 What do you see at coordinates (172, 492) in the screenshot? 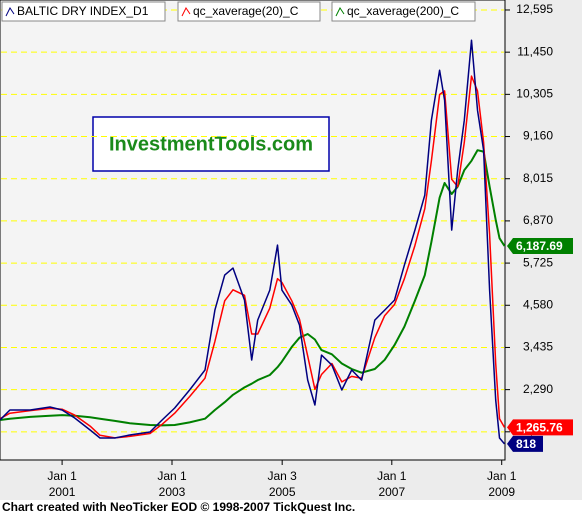
I see `x-tick-year: 2003` at bounding box center [172, 492].